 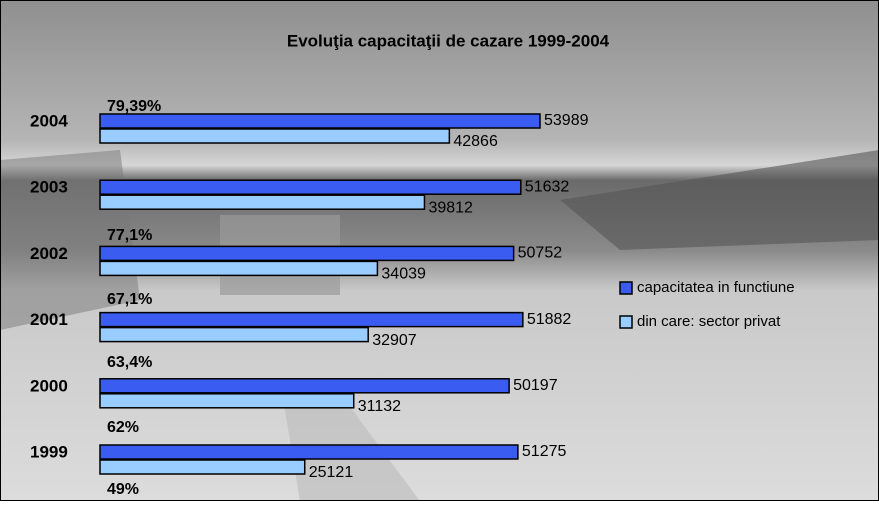 What do you see at coordinates (123, 489) in the screenshot?
I see `annotation: 49%` at bounding box center [123, 489].